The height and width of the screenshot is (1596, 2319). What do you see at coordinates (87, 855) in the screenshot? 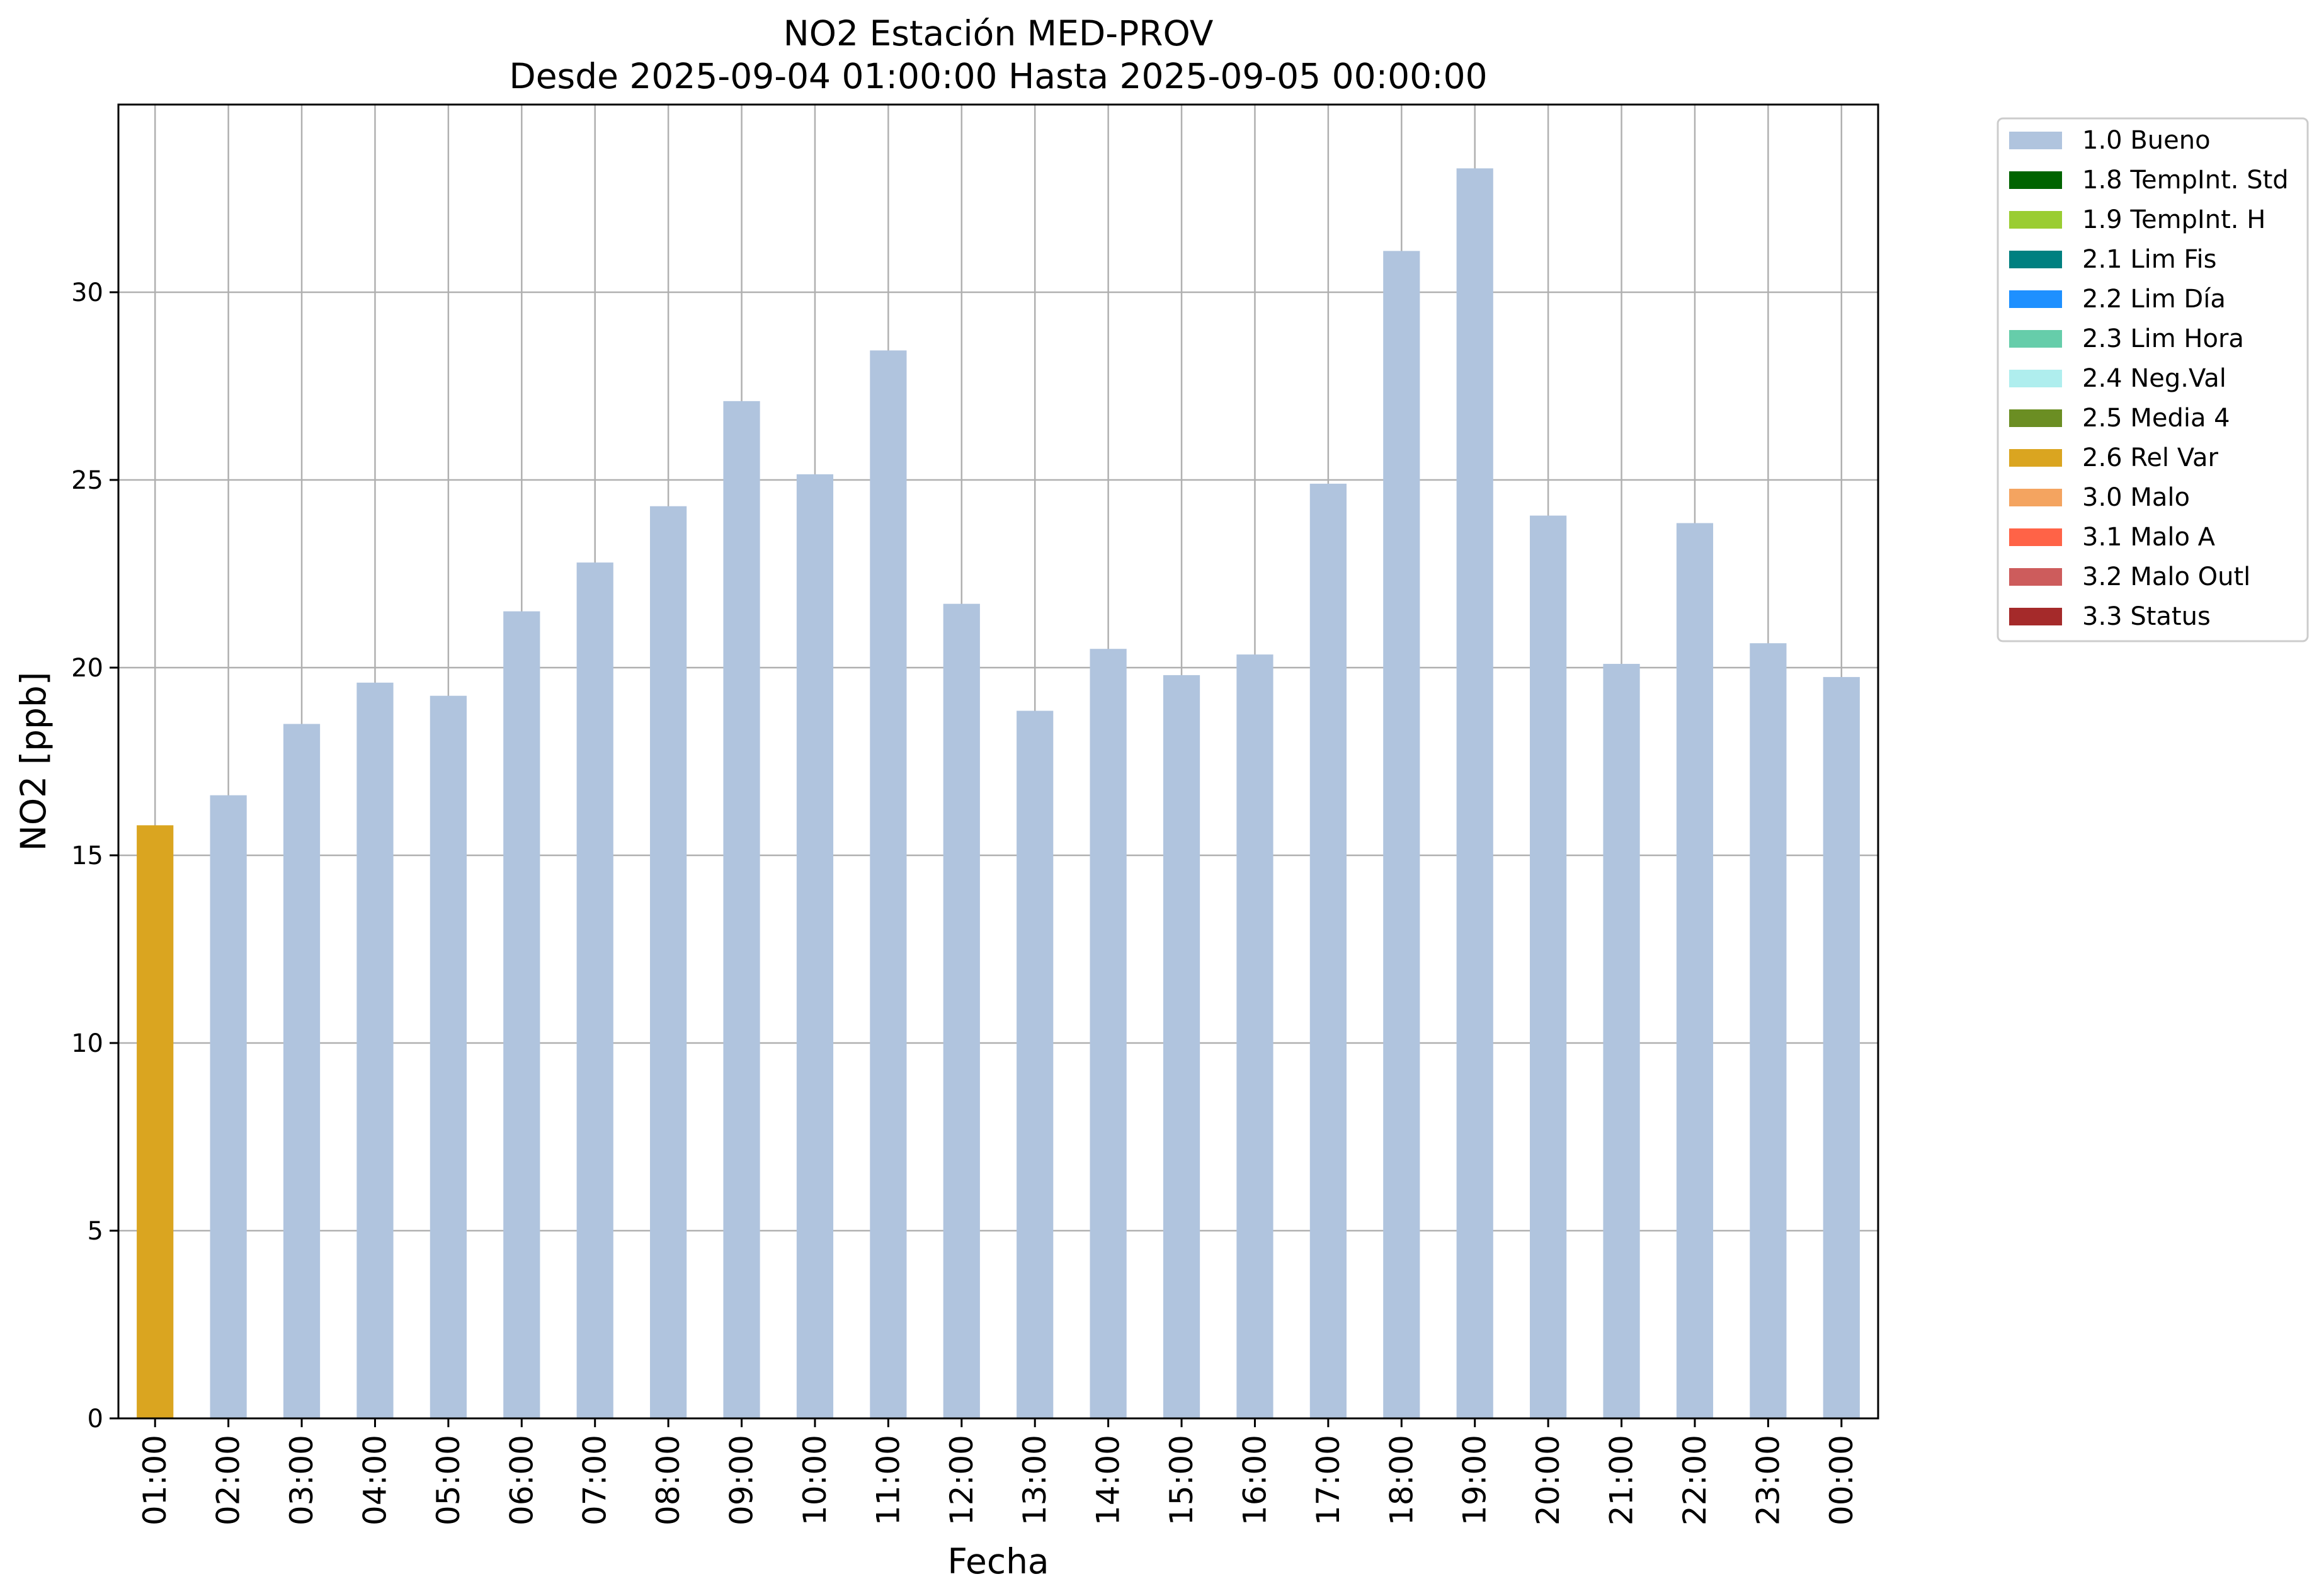
I see `y-tick-label: 15` at bounding box center [87, 855].